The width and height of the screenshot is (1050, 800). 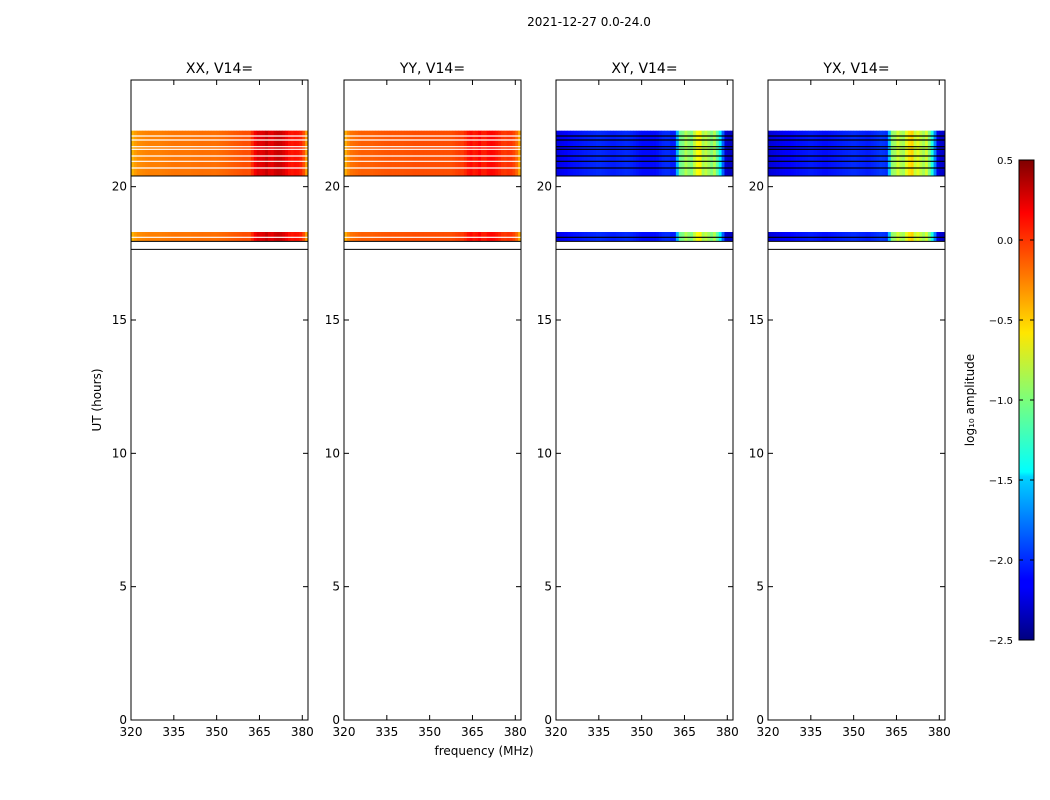 I want to click on colorbar-label: log₁₀ amplitude, so click(x=970, y=400).